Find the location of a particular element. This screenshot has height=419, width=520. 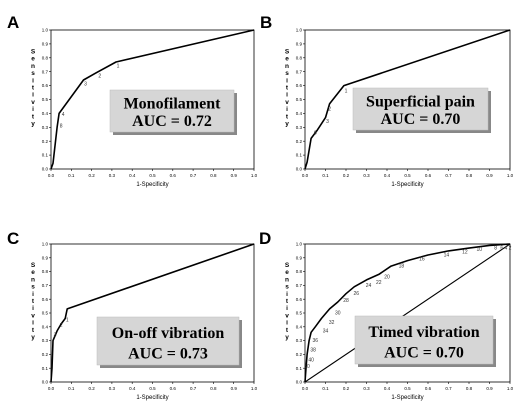

auc-value: AUC = 0.73 is located at coordinates (168, 353).